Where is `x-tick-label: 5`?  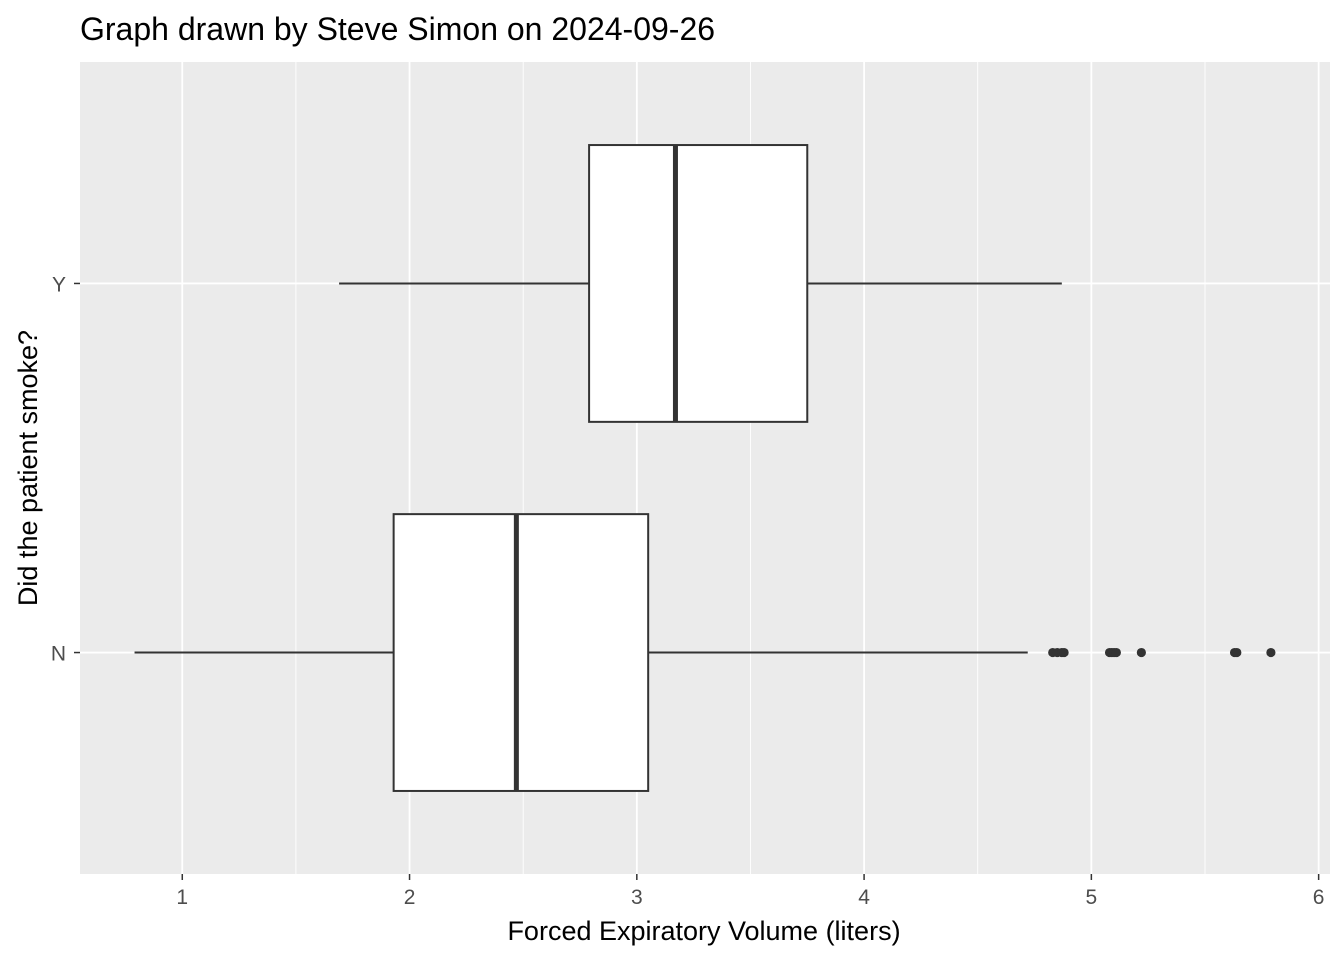
x-tick-label: 5 is located at coordinates (1092, 897).